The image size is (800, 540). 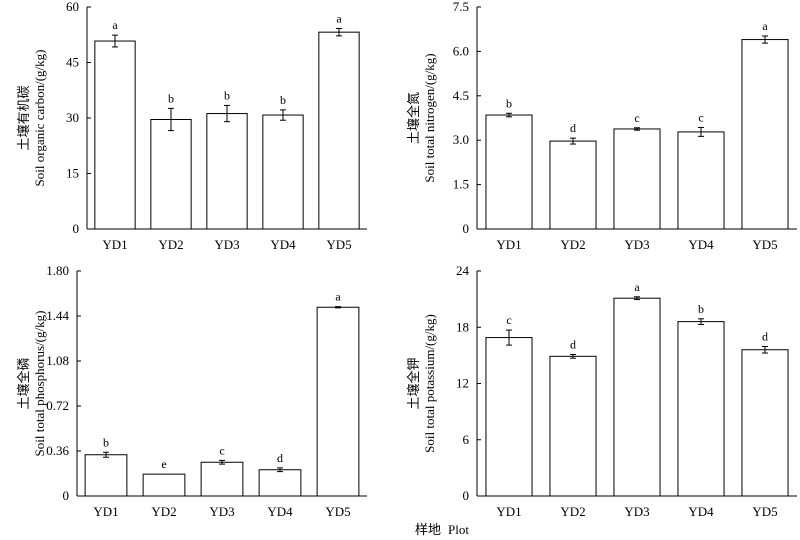 What do you see at coordinates (461, 50) in the screenshot?
I see `y-tick-label: 6.0` at bounding box center [461, 50].